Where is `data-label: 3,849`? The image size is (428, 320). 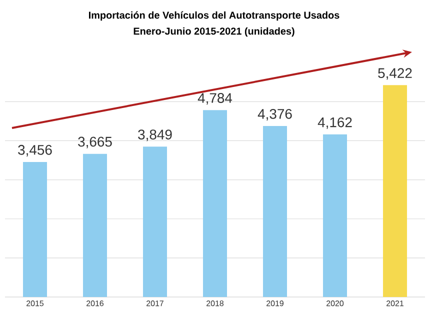
data-label: 3,849 is located at coordinates (155, 136).